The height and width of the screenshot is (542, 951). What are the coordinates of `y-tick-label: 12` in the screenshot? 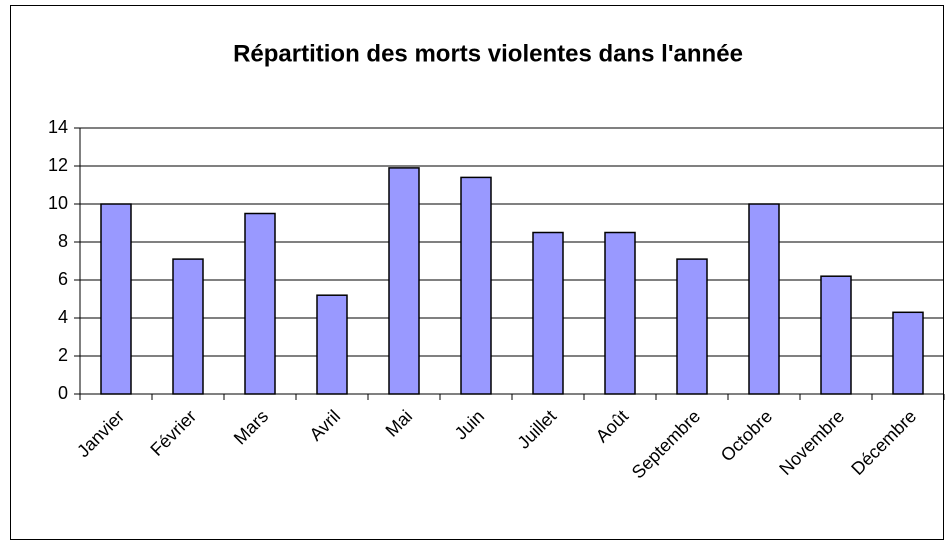 It's located at (58, 165).